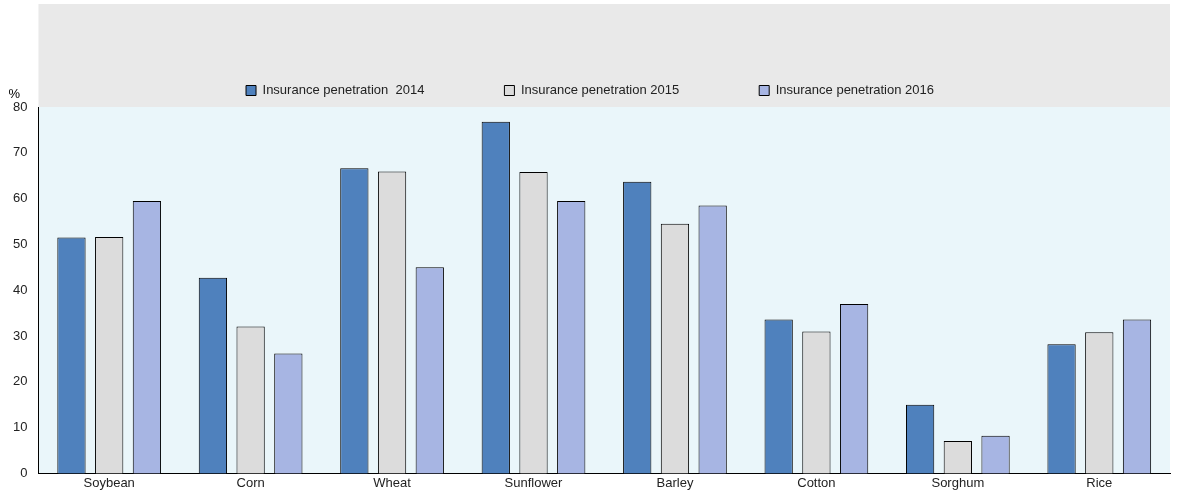 The width and height of the screenshot is (1180, 493). I want to click on x-tick-label: Rice, so click(1099, 482).